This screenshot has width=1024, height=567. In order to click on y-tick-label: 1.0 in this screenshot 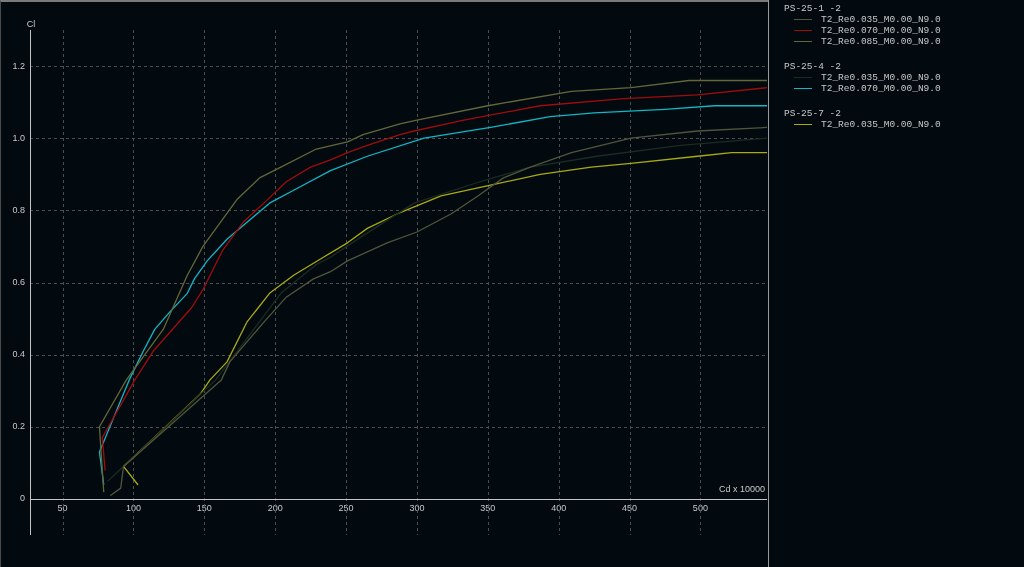, I will do `click(18, 137)`.